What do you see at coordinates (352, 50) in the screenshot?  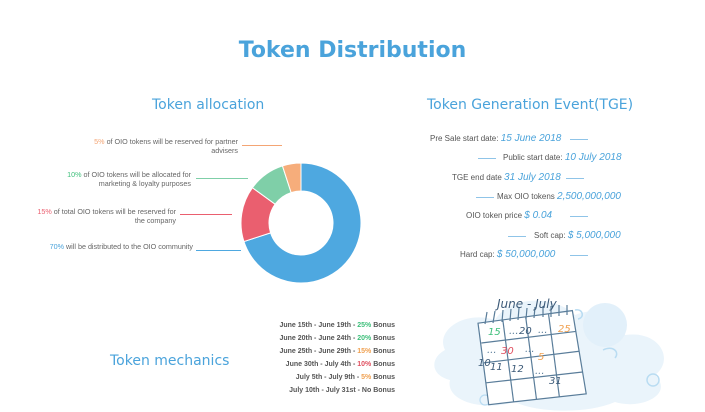 I see `page-title: Token Distribution` at bounding box center [352, 50].